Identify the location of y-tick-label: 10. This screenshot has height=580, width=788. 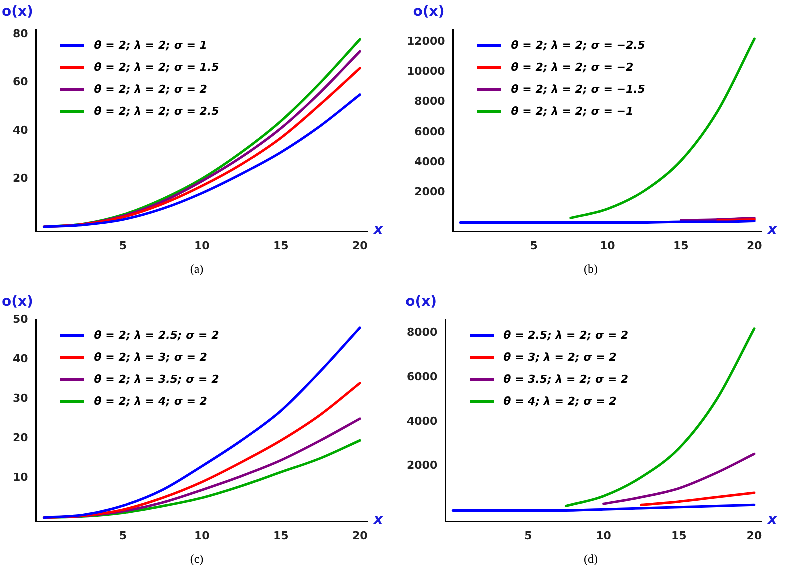
(20, 477).